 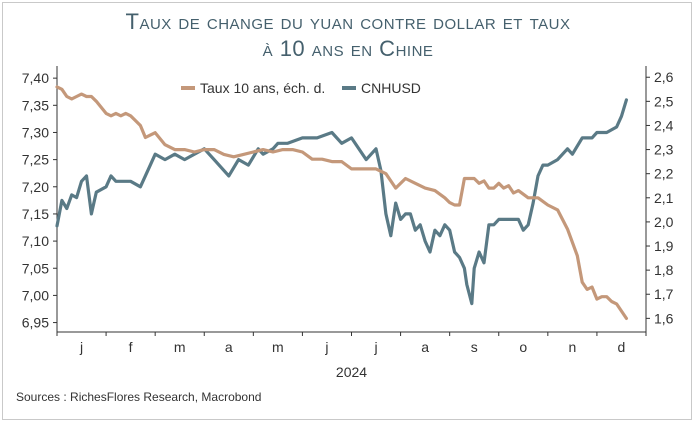 What do you see at coordinates (664, 318) in the screenshot?
I see `right-tick-label: 1,6` at bounding box center [664, 318].